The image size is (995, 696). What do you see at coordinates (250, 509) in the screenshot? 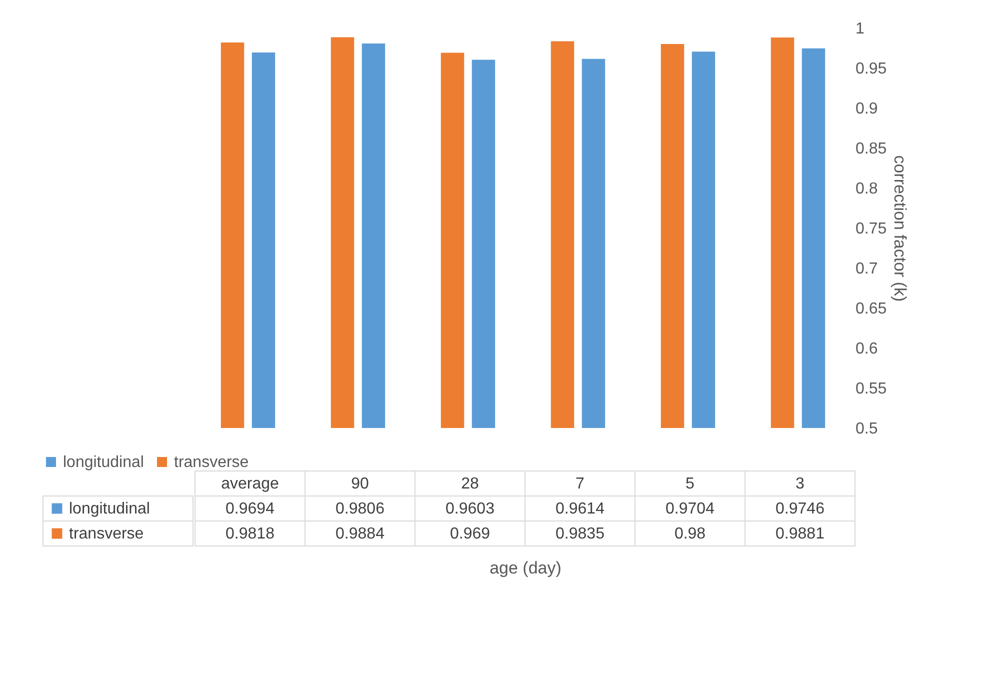
I see `data-label: 0.9694` at bounding box center [250, 509].